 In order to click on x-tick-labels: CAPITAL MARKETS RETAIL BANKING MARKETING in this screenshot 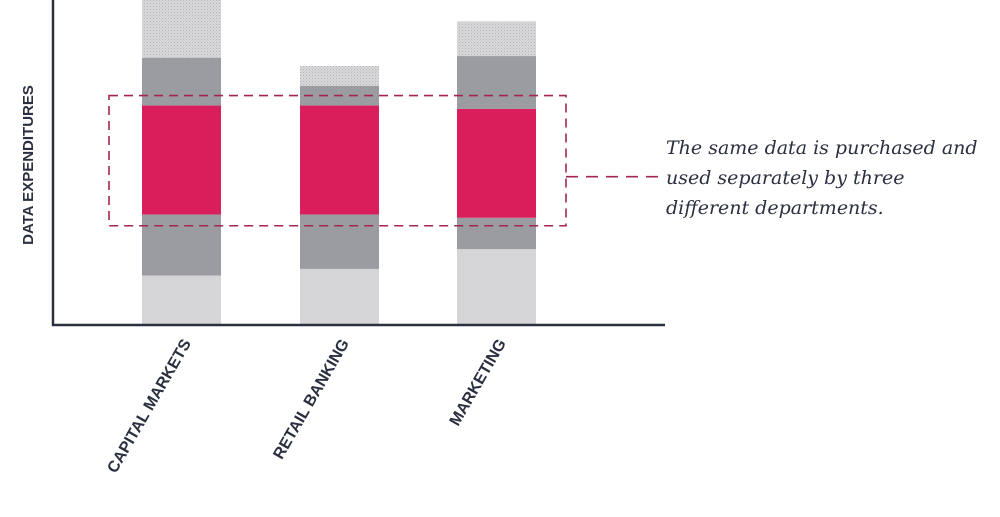, I will do `click(307, 406)`.